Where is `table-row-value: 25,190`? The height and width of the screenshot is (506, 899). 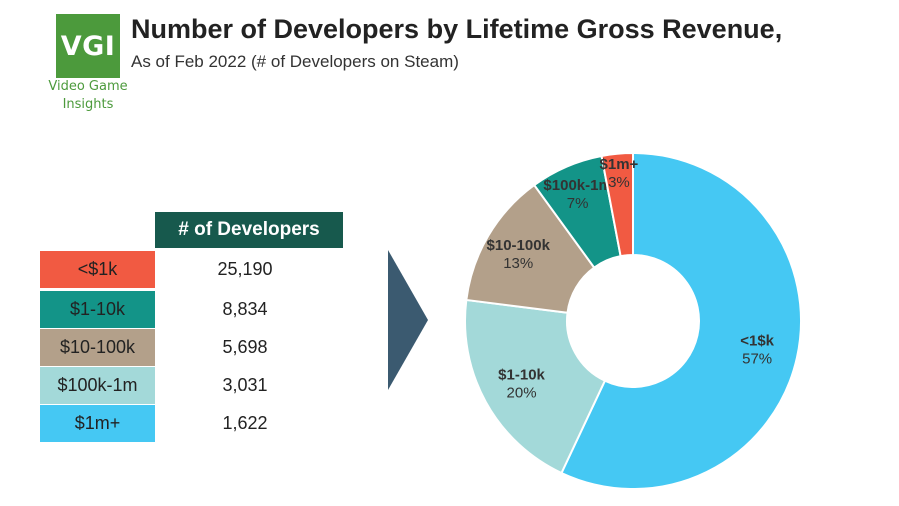 table-row-value: 25,190 is located at coordinates (245, 269).